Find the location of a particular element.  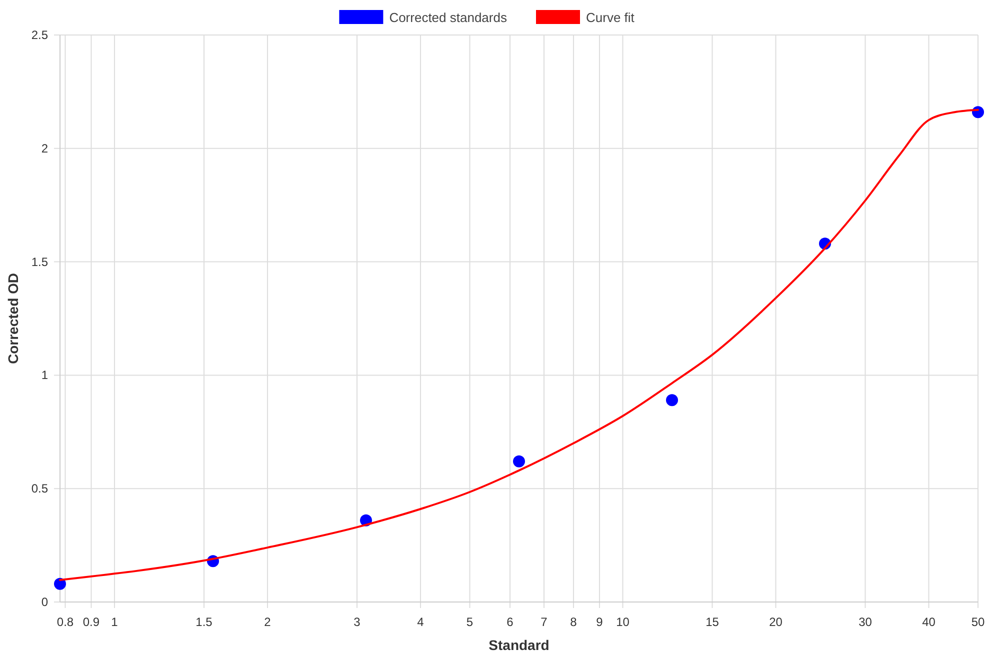

x-tick-label: 2 is located at coordinates (268, 622).